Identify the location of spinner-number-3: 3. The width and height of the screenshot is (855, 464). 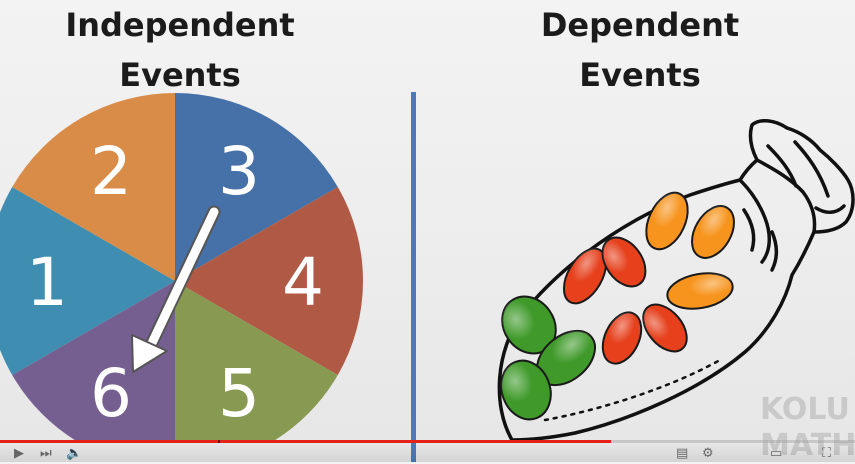
(239, 171).